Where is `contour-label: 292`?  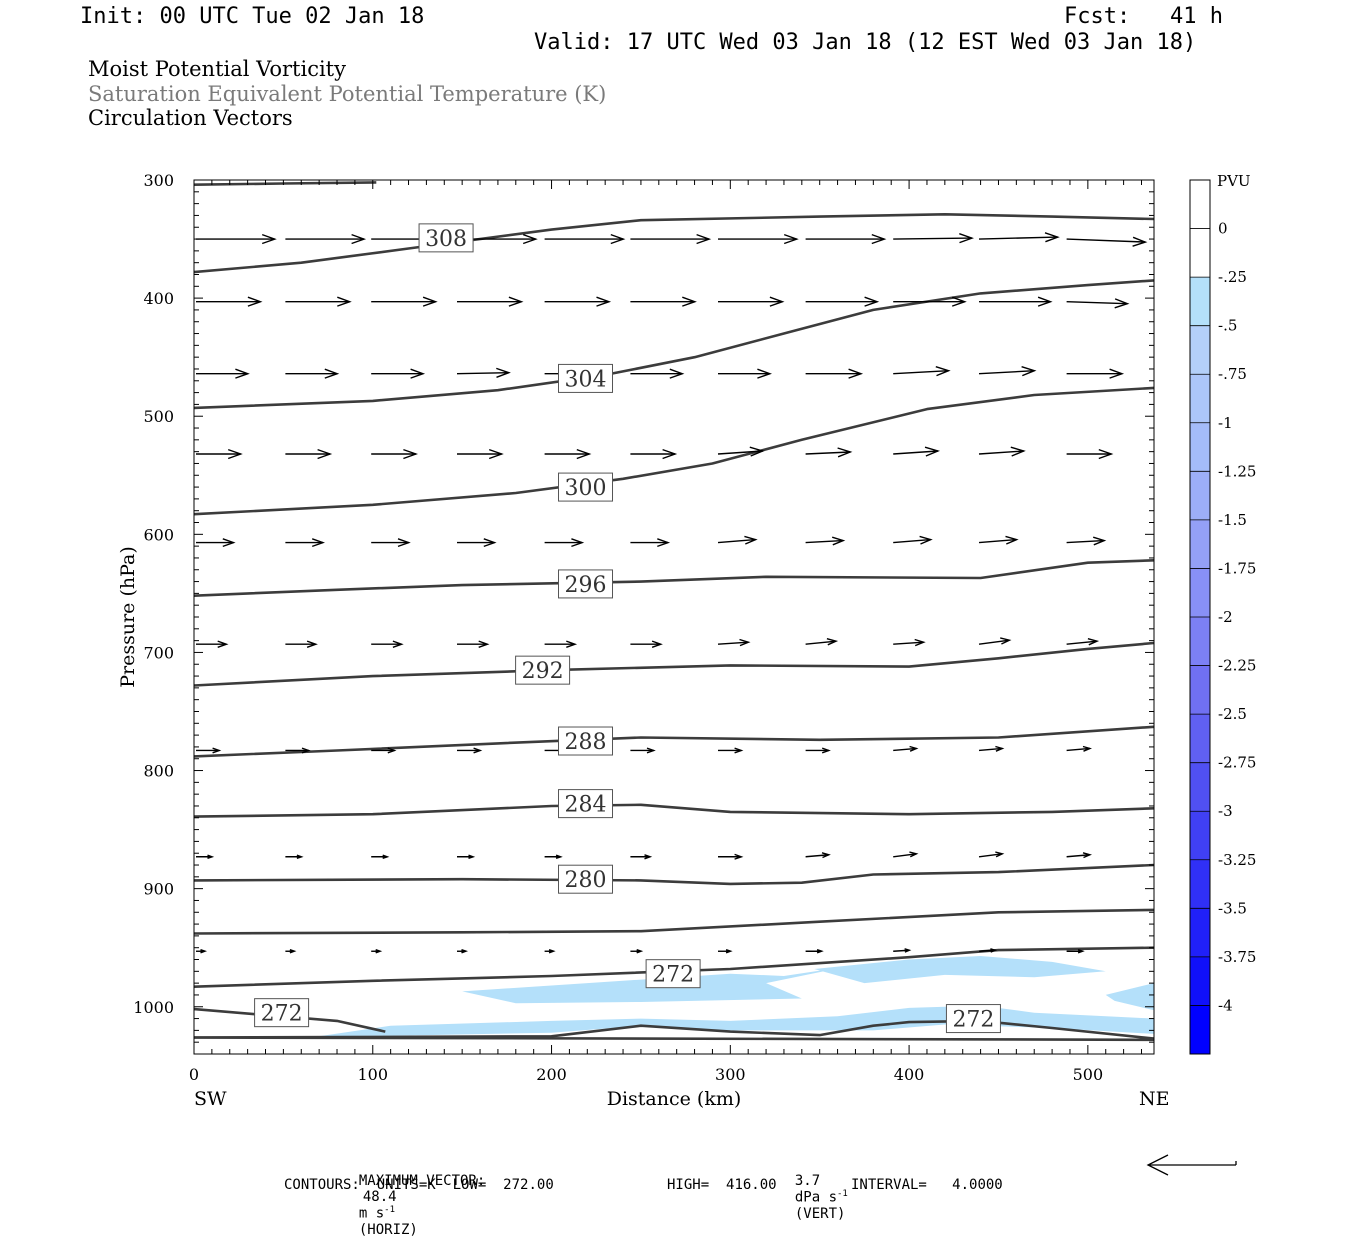
contour-label: 292 is located at coordinates (543, 670).